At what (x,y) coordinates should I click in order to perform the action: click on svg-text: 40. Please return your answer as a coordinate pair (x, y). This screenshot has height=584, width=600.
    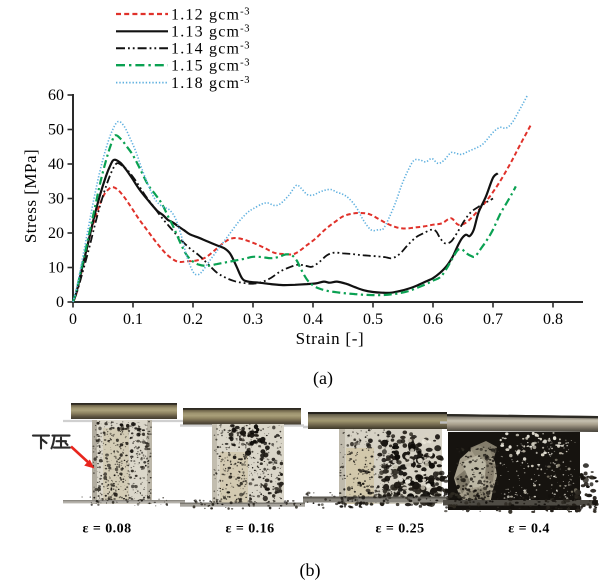
    Looking at the image, I should click on (56, 164).